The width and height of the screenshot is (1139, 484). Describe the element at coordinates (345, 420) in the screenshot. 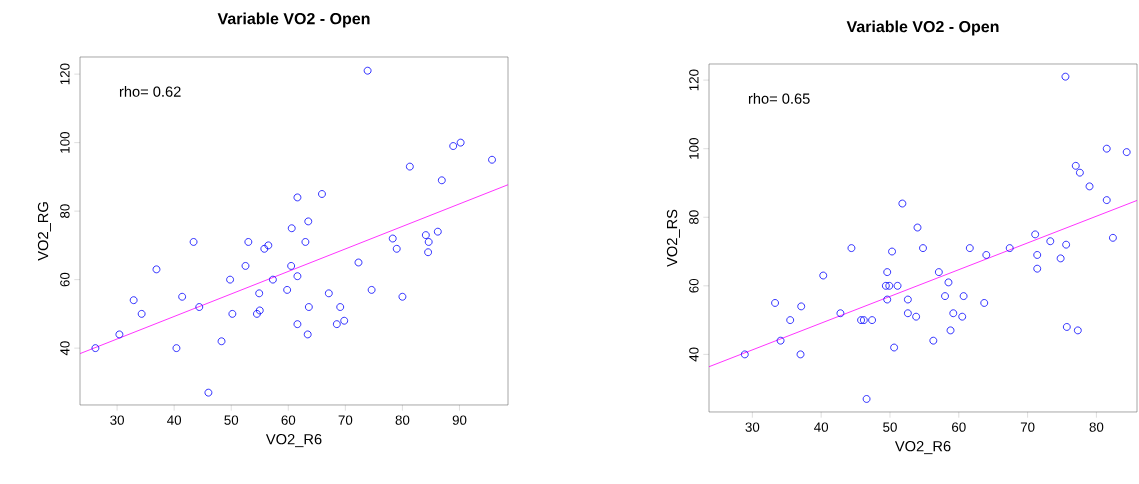

I see `x-tick-label: 70` at that location.